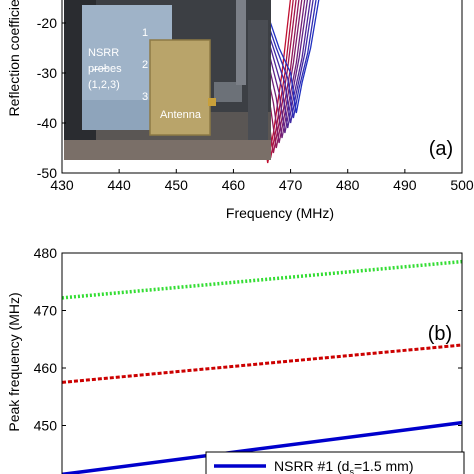 The height and width of the screenshot is (474, 474). I want to click on panel-a-x-tick-label: 470, so click(291, 185).